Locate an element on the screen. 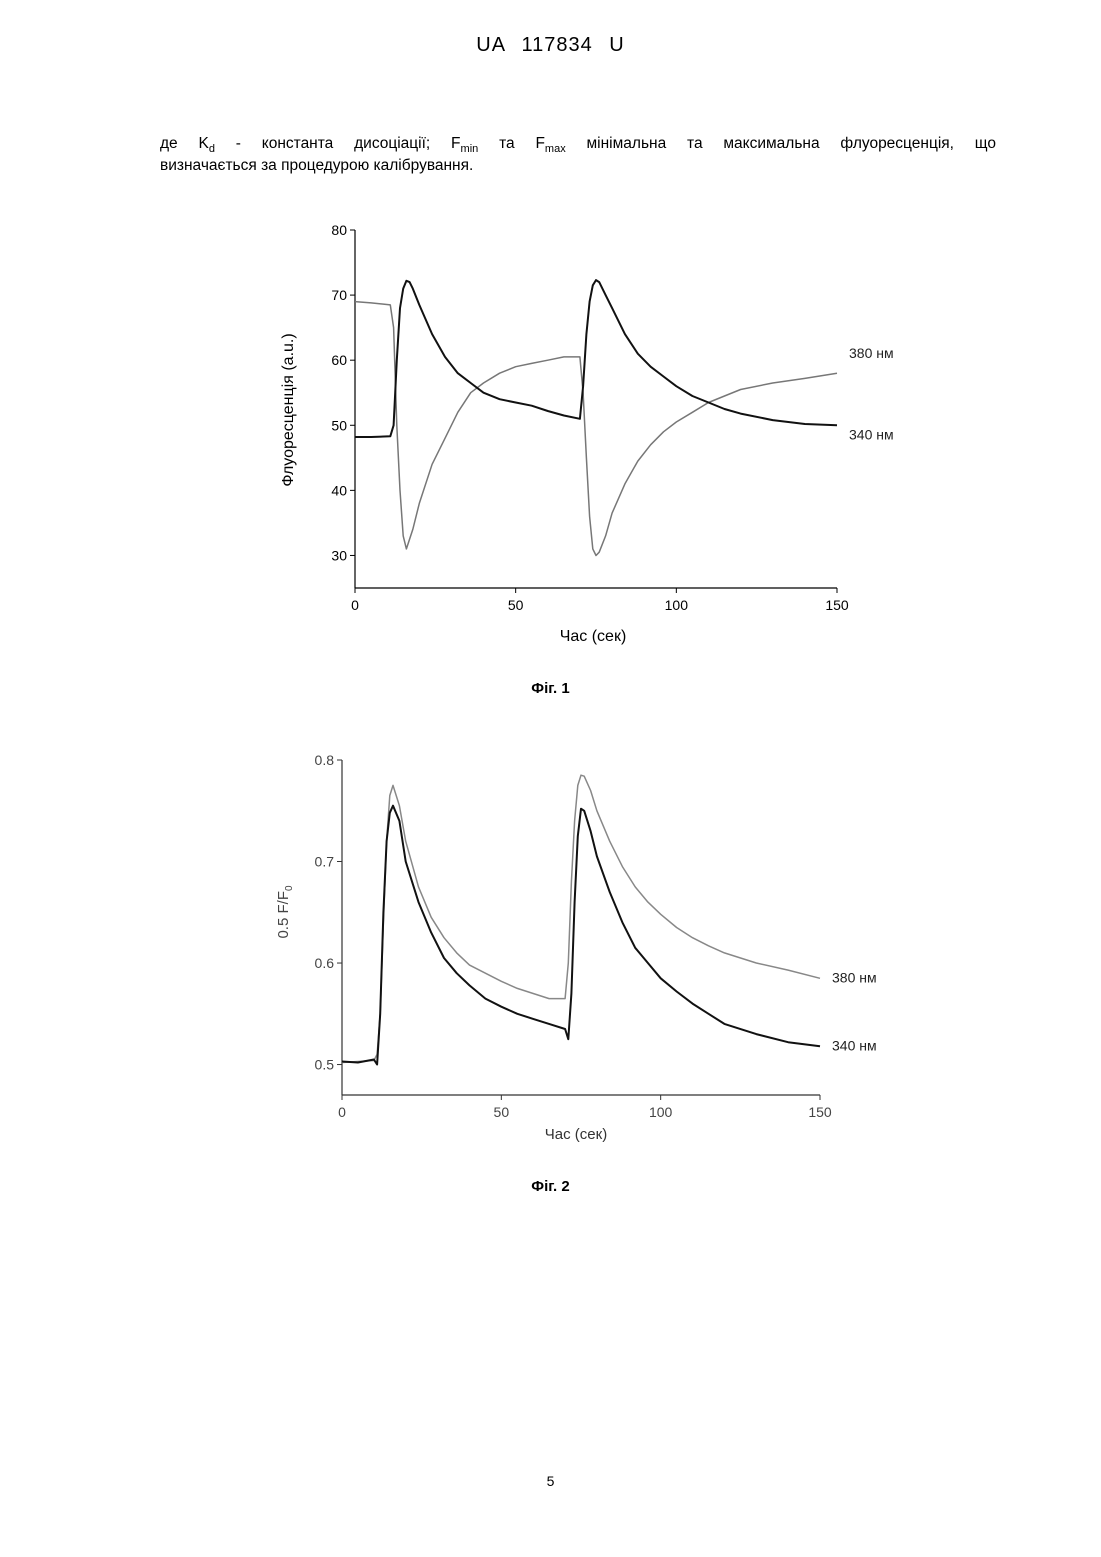 Image resolution: width=1101 pixels, height=1557 pixels. figure-2-caption: Фіг. 2 is located at coordinates (550, 1186).